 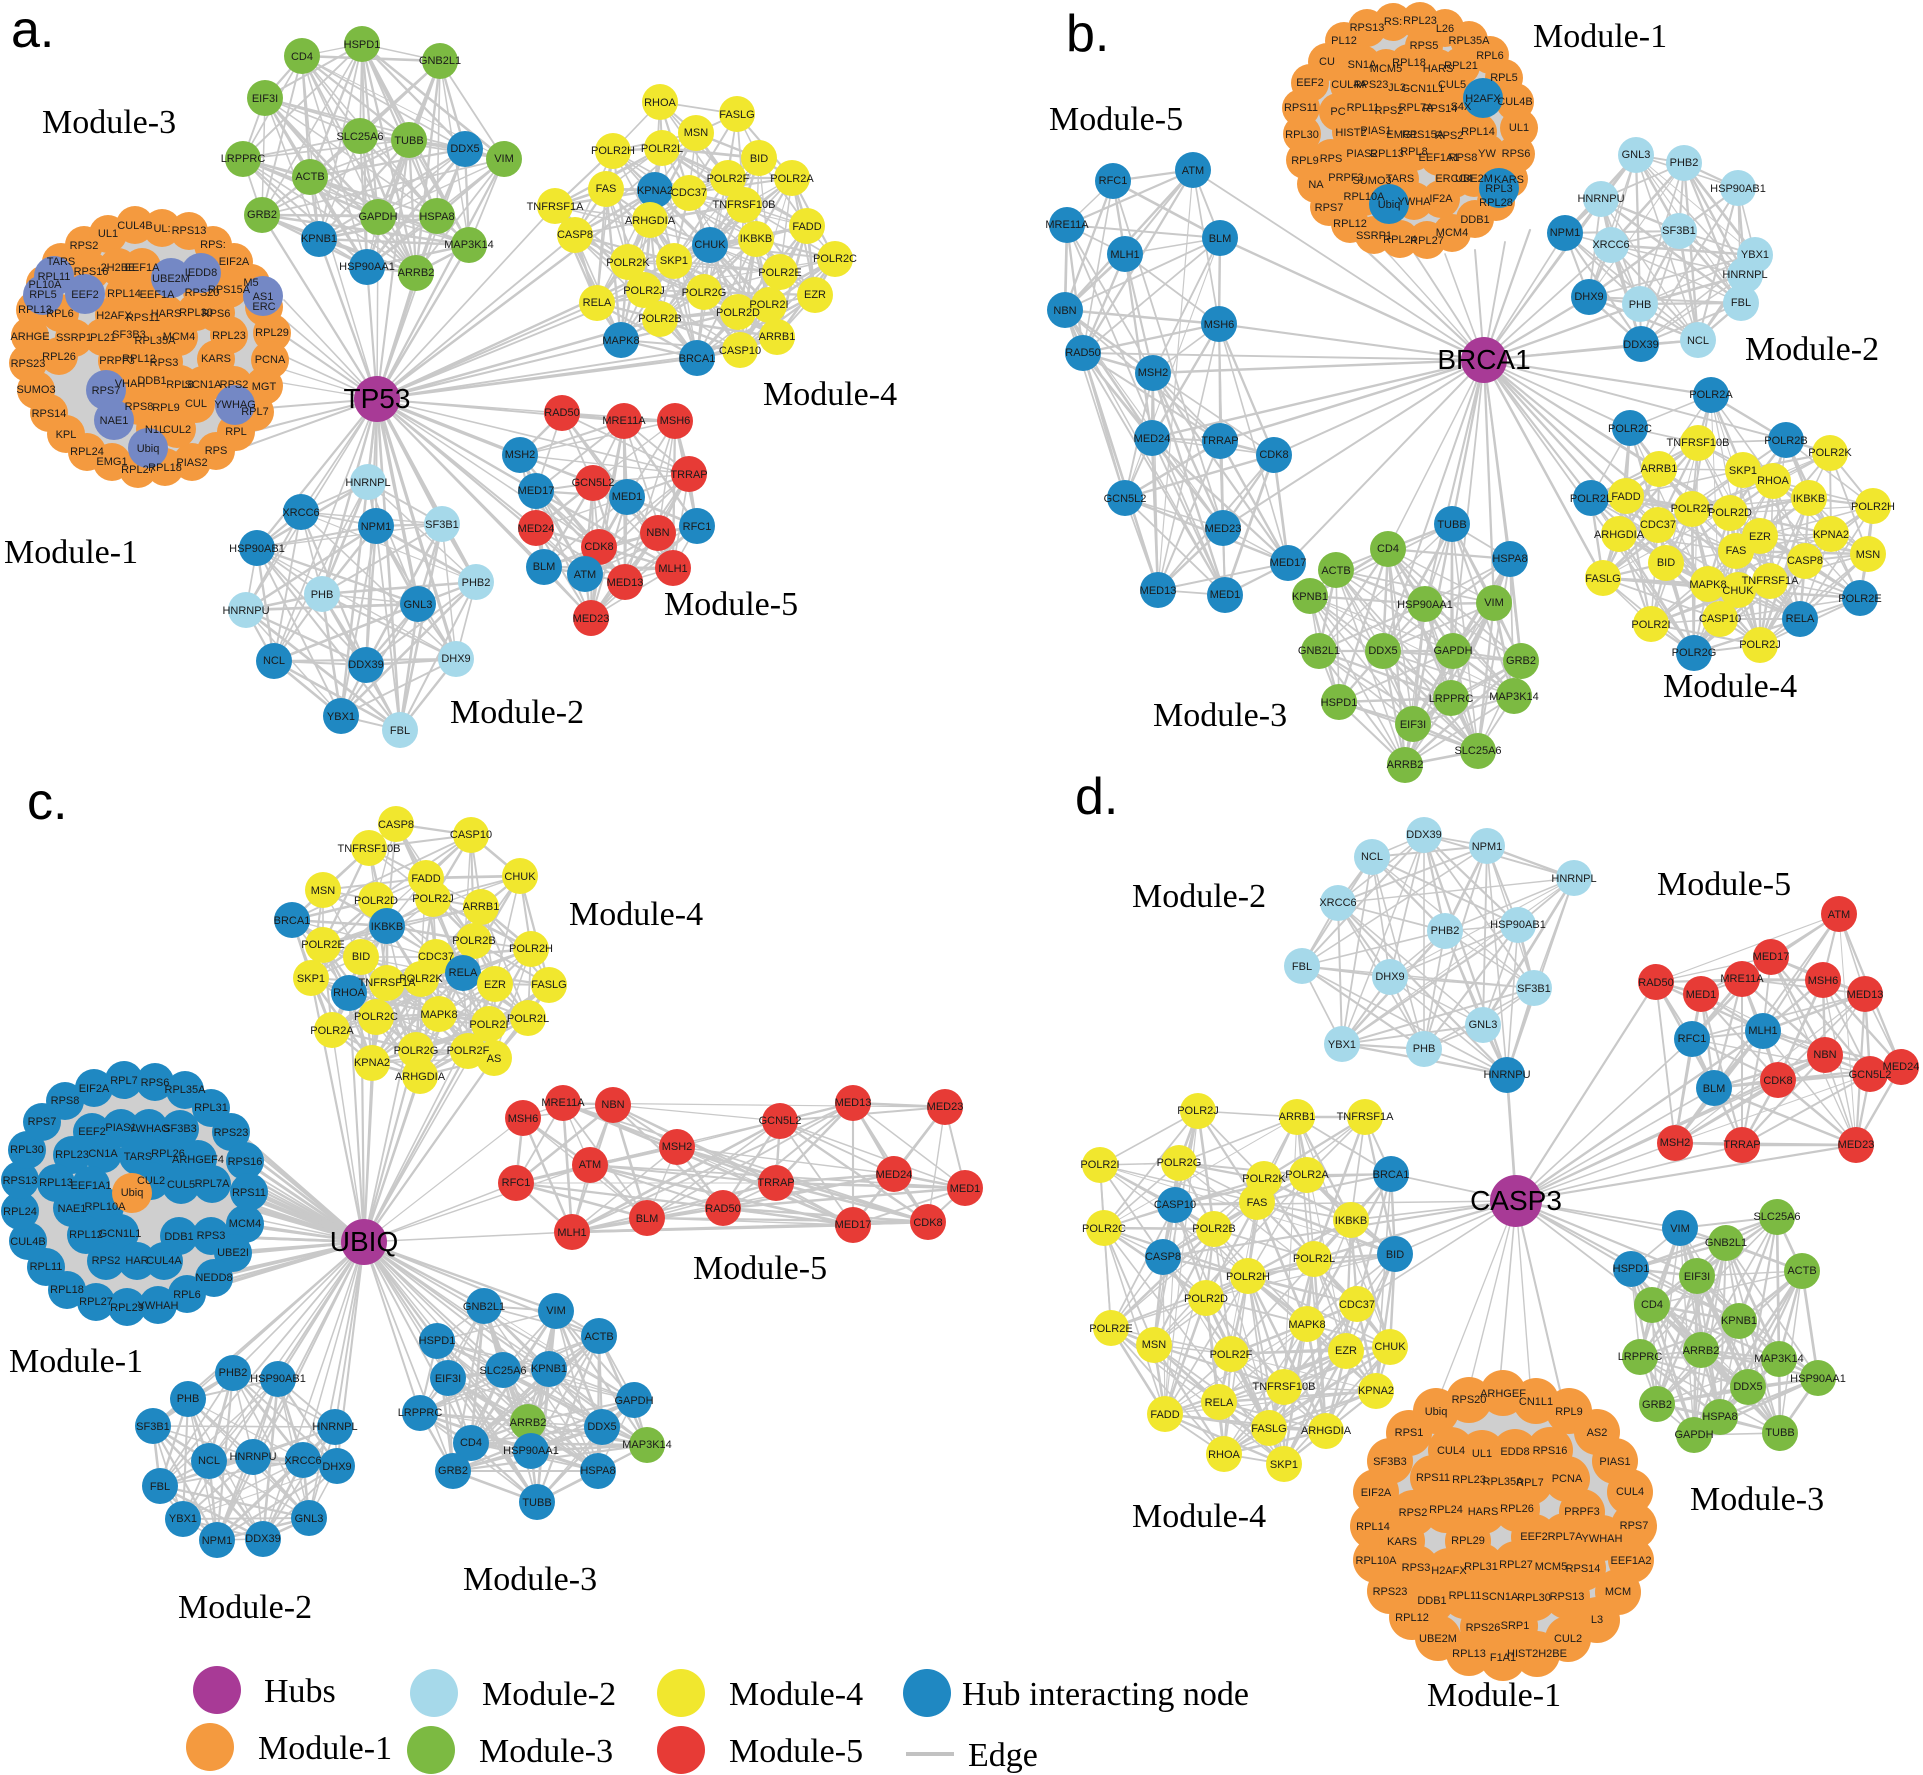 I want to click on svg-text: POLR2E, so click(x=322, y=945).